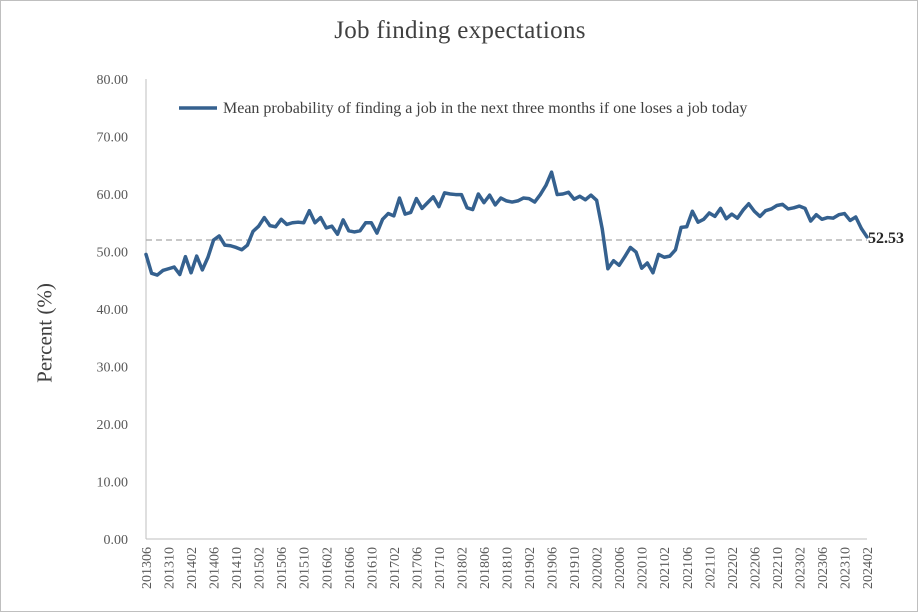 The height and width of the screenshot is (612, 918). I want to click on x-tick-label: 201706, so click(417, 568).